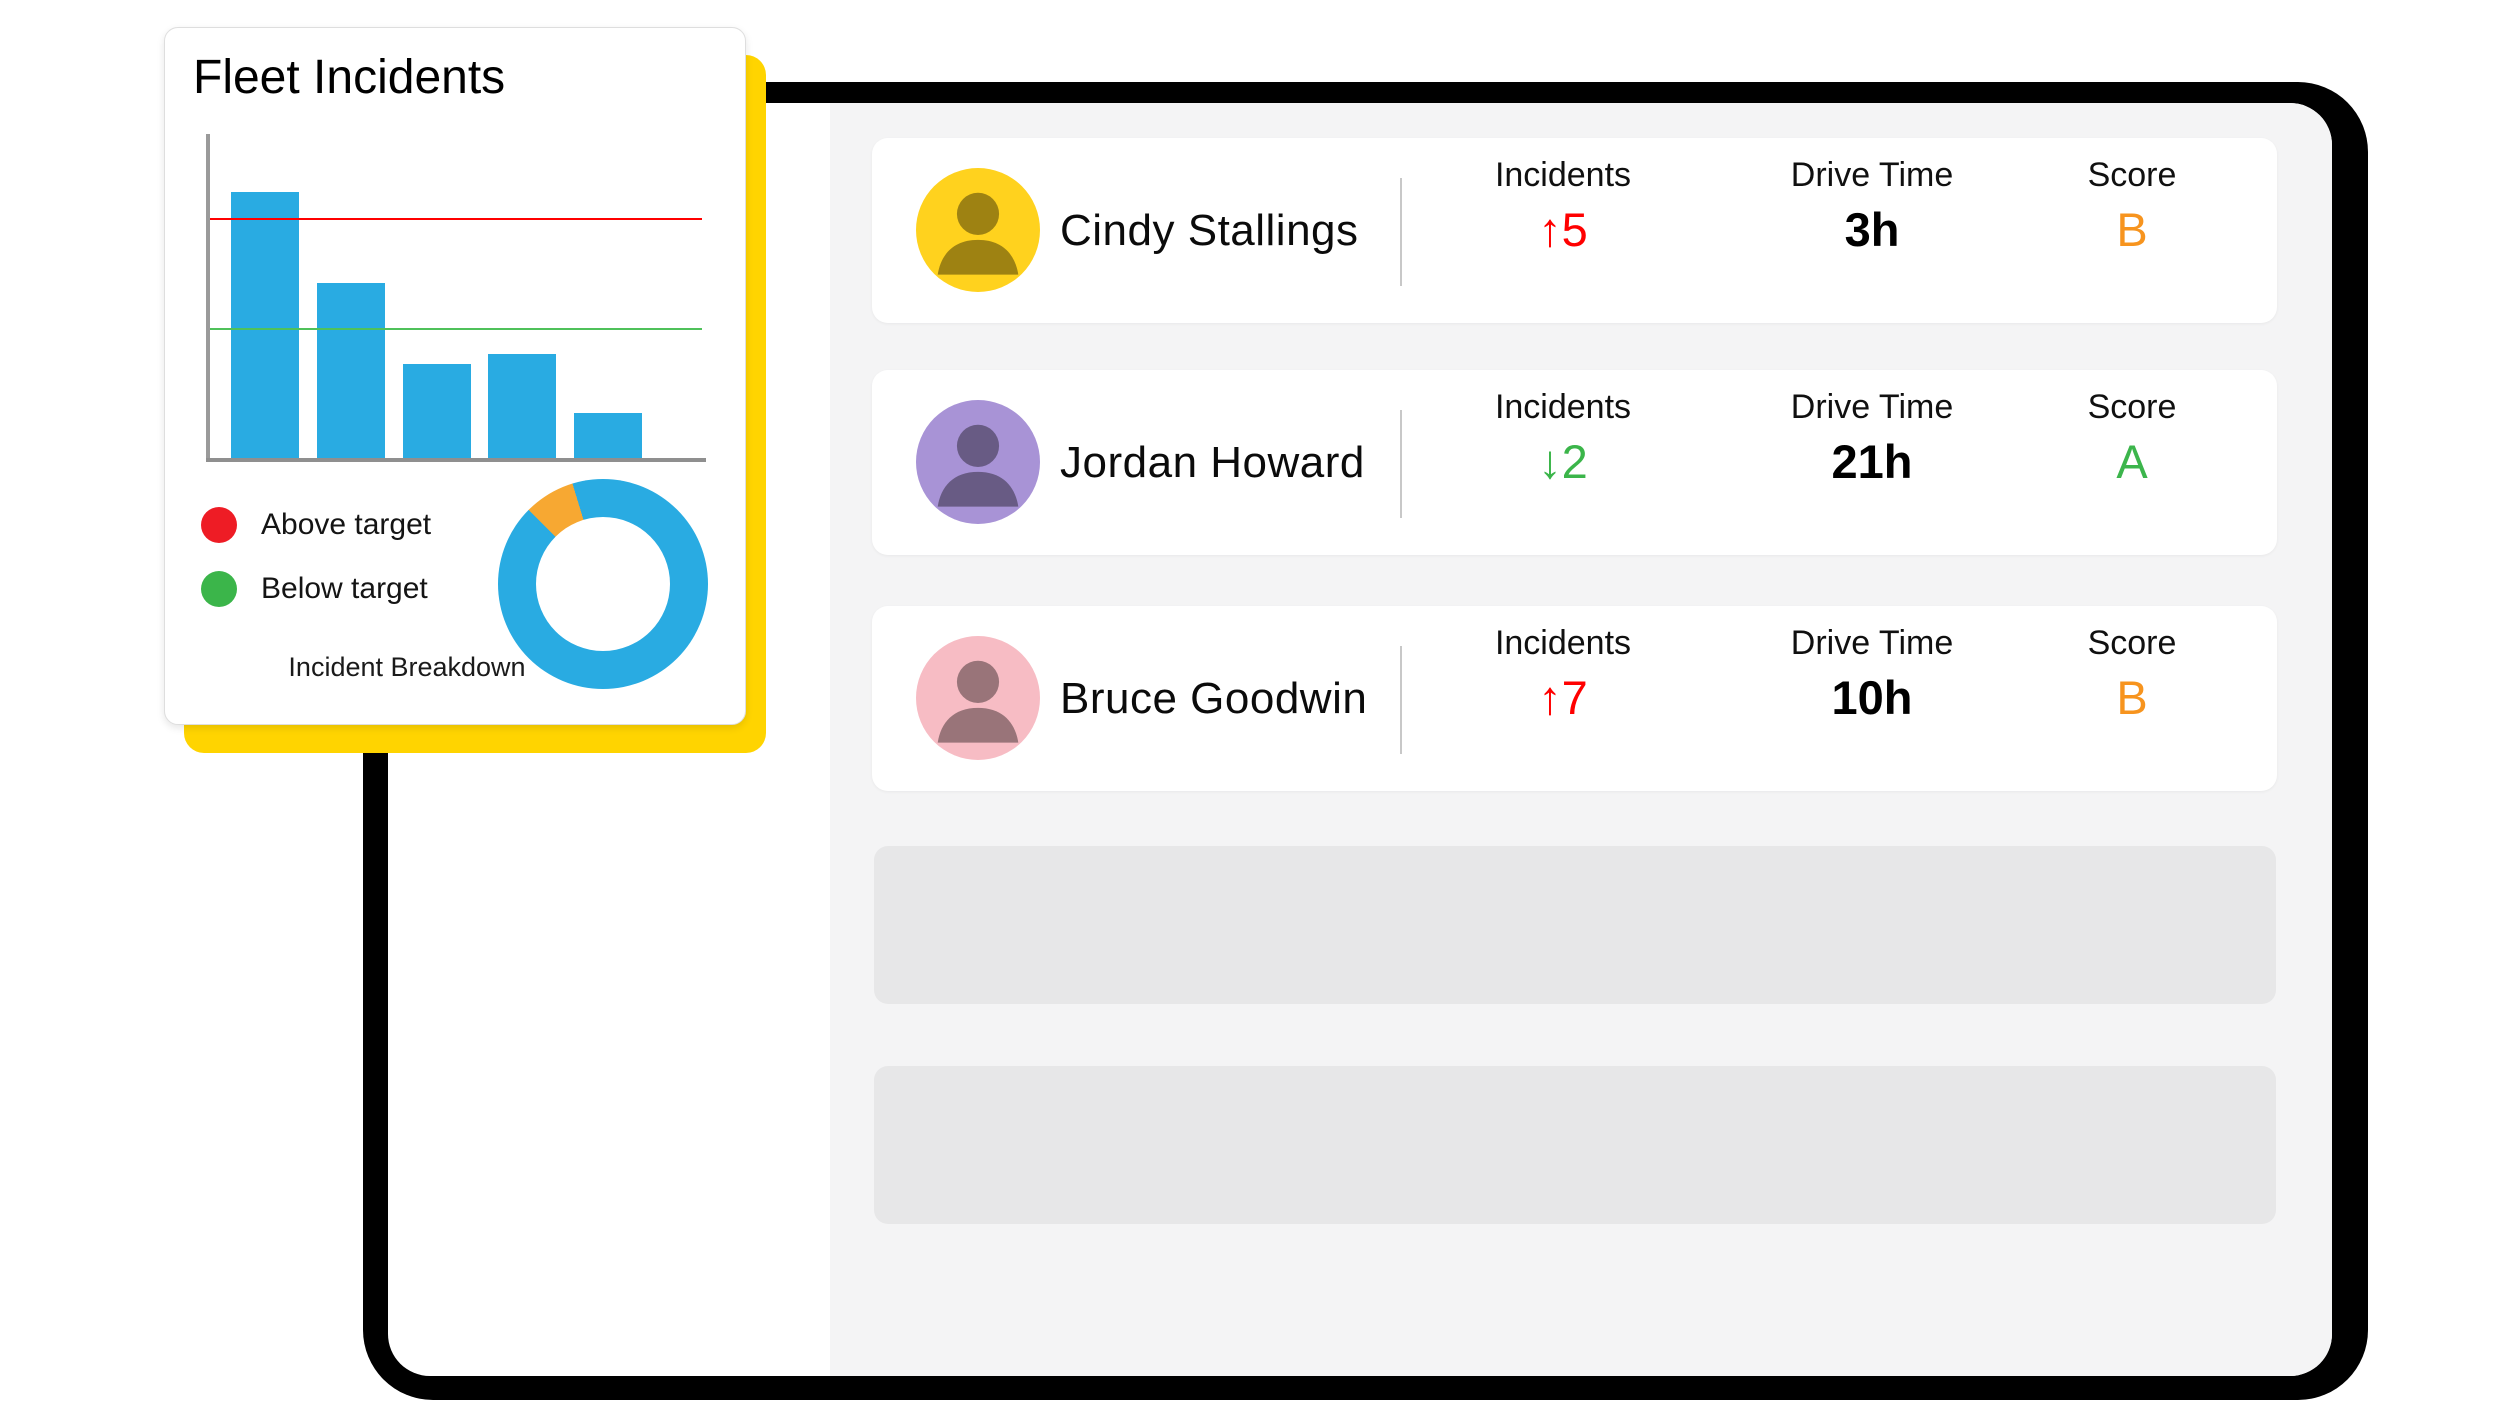 This screenshot has width=2500, height=1408. Describe the element at coordinates (208, 298) in the screenshot. I see `chart-y-axis` at that location.